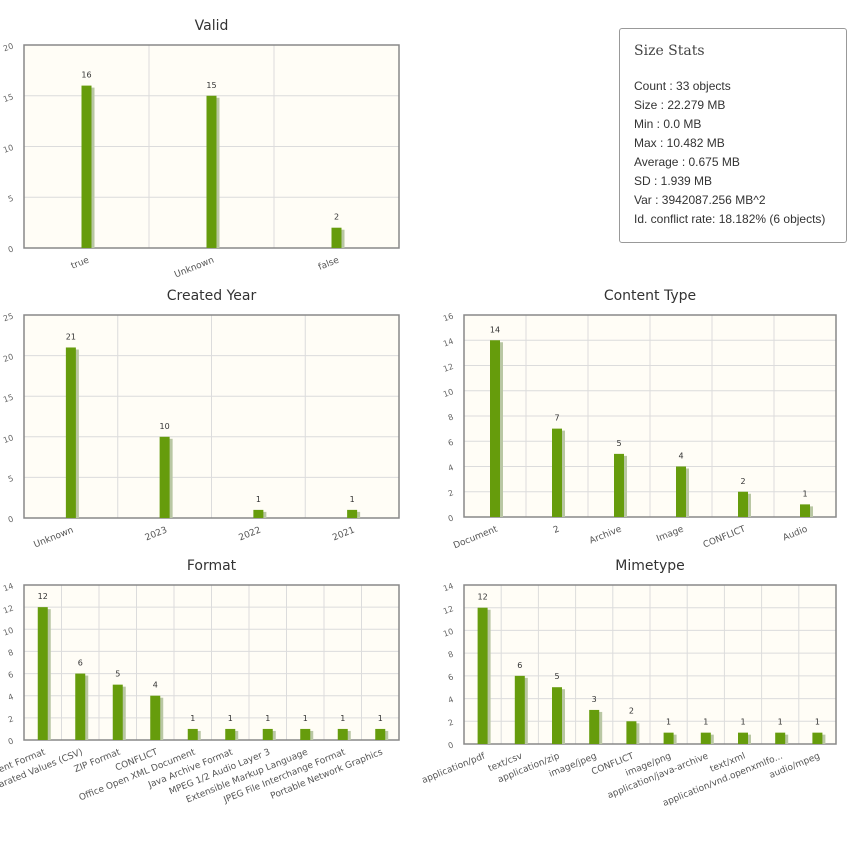 Image resolution: width=852 pixels, height=848 pixels. What do you see at coordinates (451, 655) in the screenshot?
I see `mimetype-y-tick-label: 8` at bounding box center [451, 655].